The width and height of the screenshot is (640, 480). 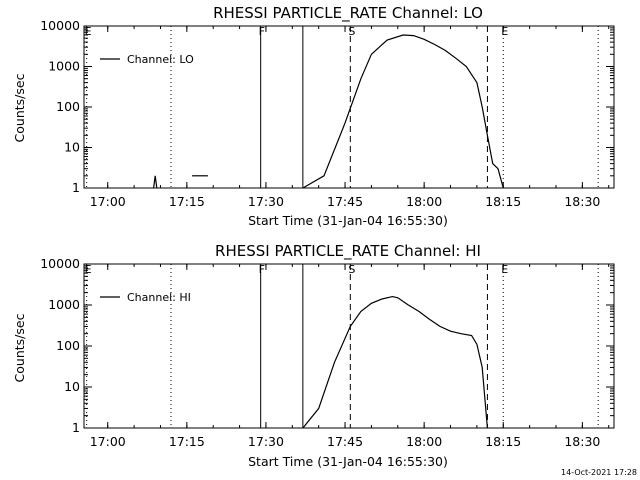 I want to click on chart-title: RHESSI PARTICLE_RATE Channel: LO, so click(x=348, y=13).